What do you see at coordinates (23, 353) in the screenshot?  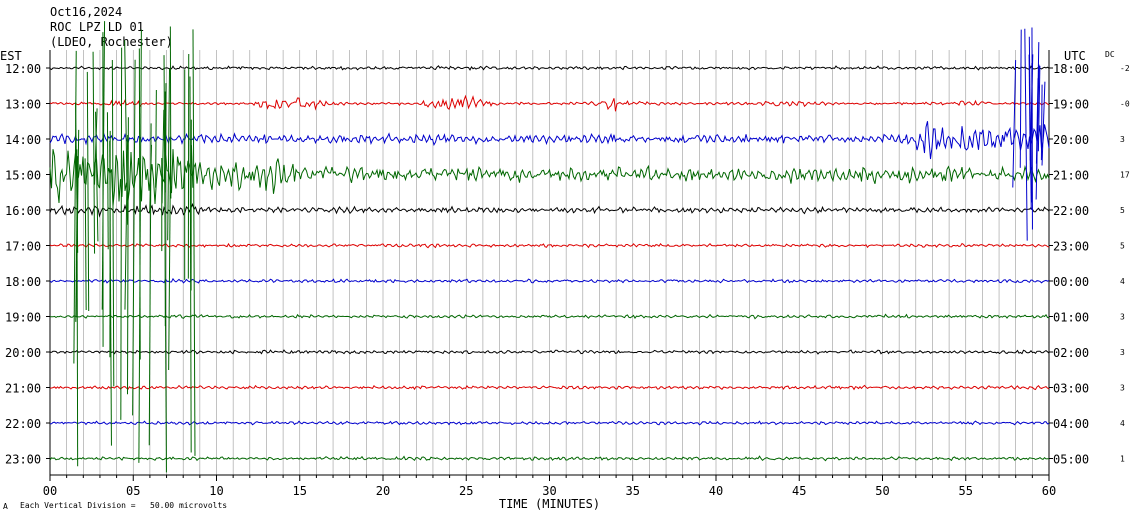 I see `est-hour-label: 20:00` at bounding box center [23, 353].